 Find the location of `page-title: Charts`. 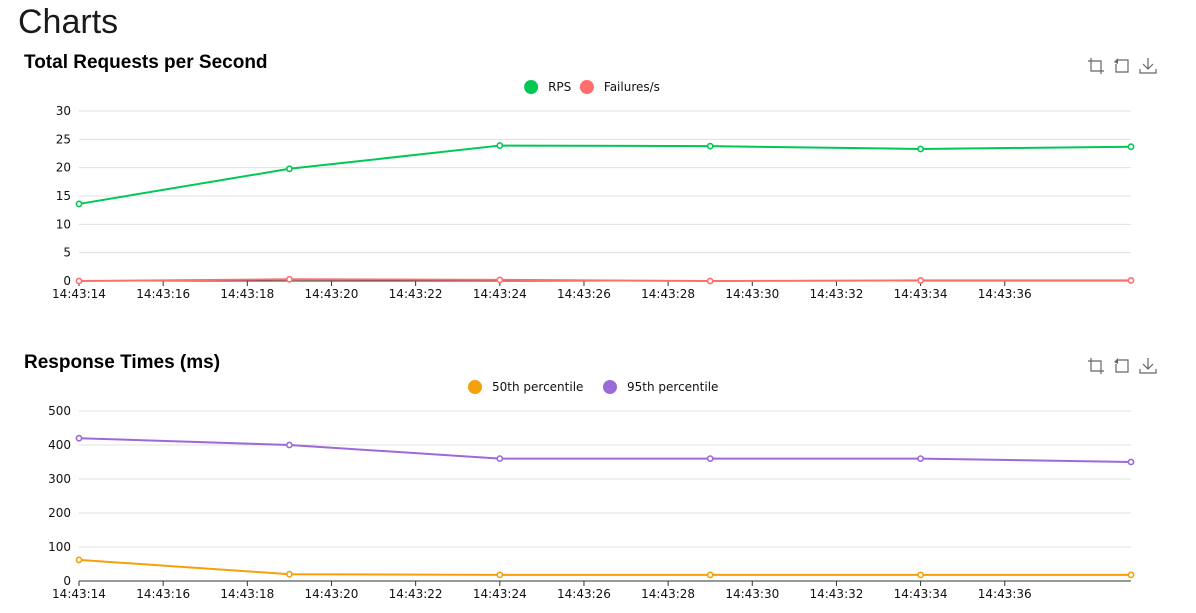

page-title: Charts is located at coordinates (68, 22).